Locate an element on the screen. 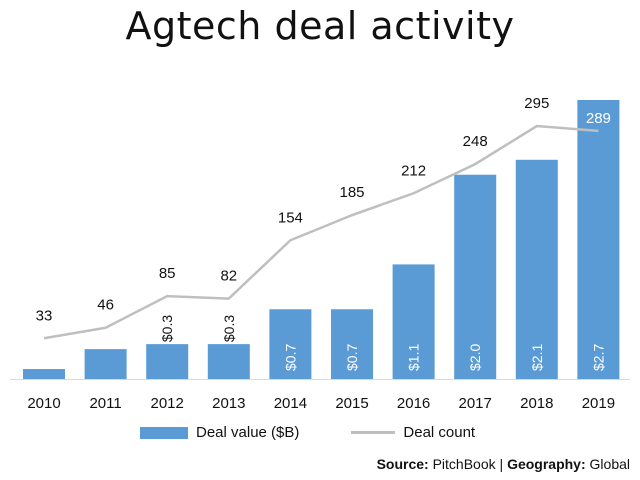  source-value: PitchBook is located at coordinates (464, 464).